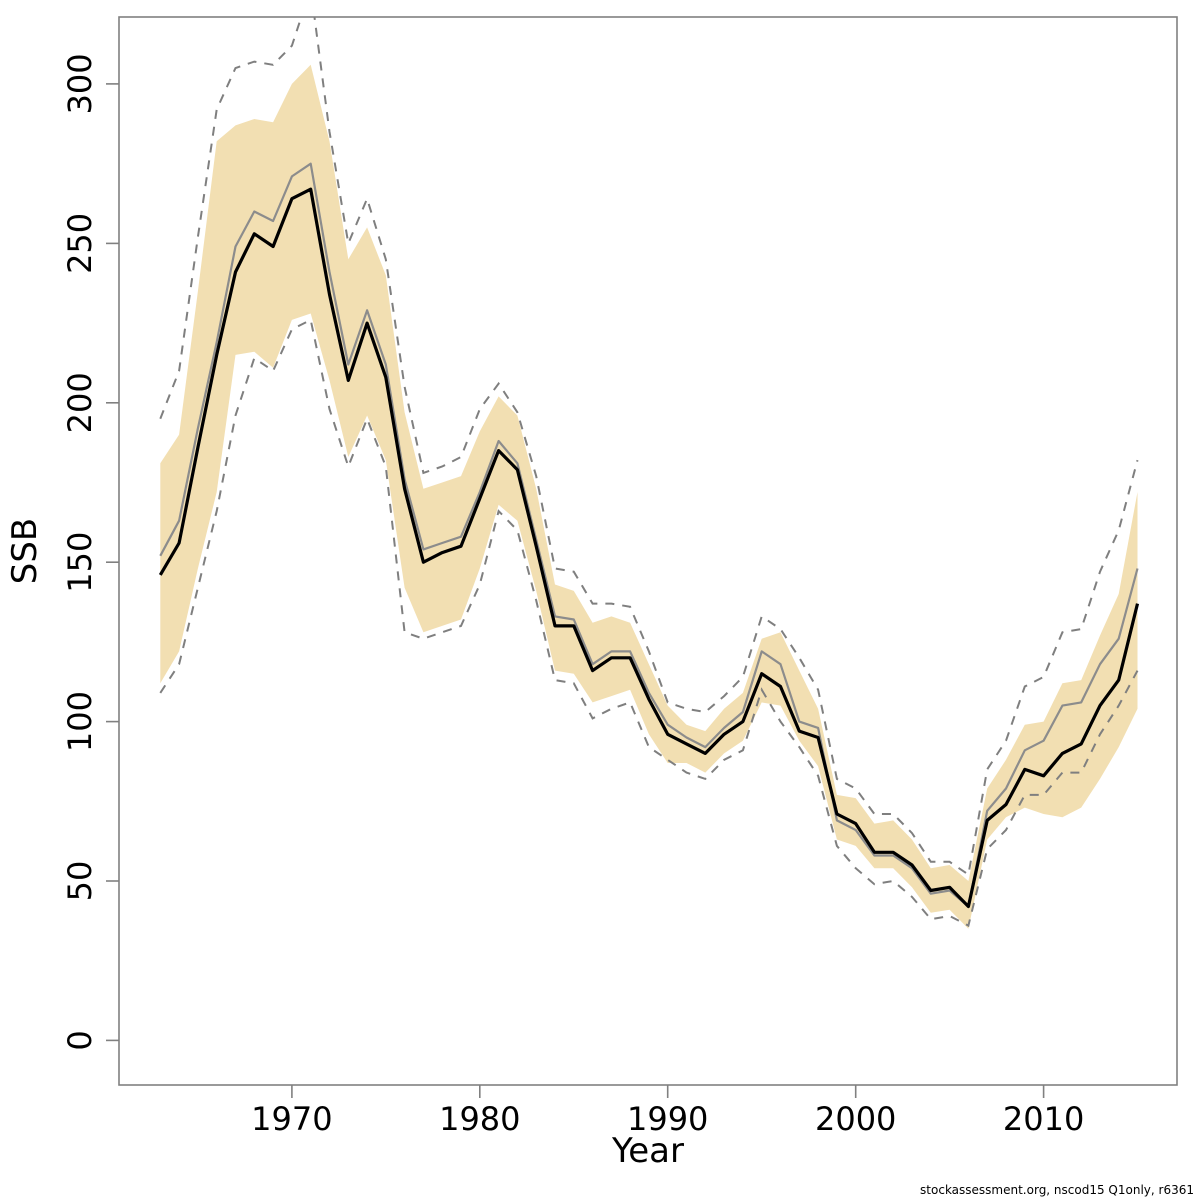  What do you see at coordinates (855, 1119) in the screenshot?
I see `x-tick-label: 2000` at bounding box center [855, 1119].